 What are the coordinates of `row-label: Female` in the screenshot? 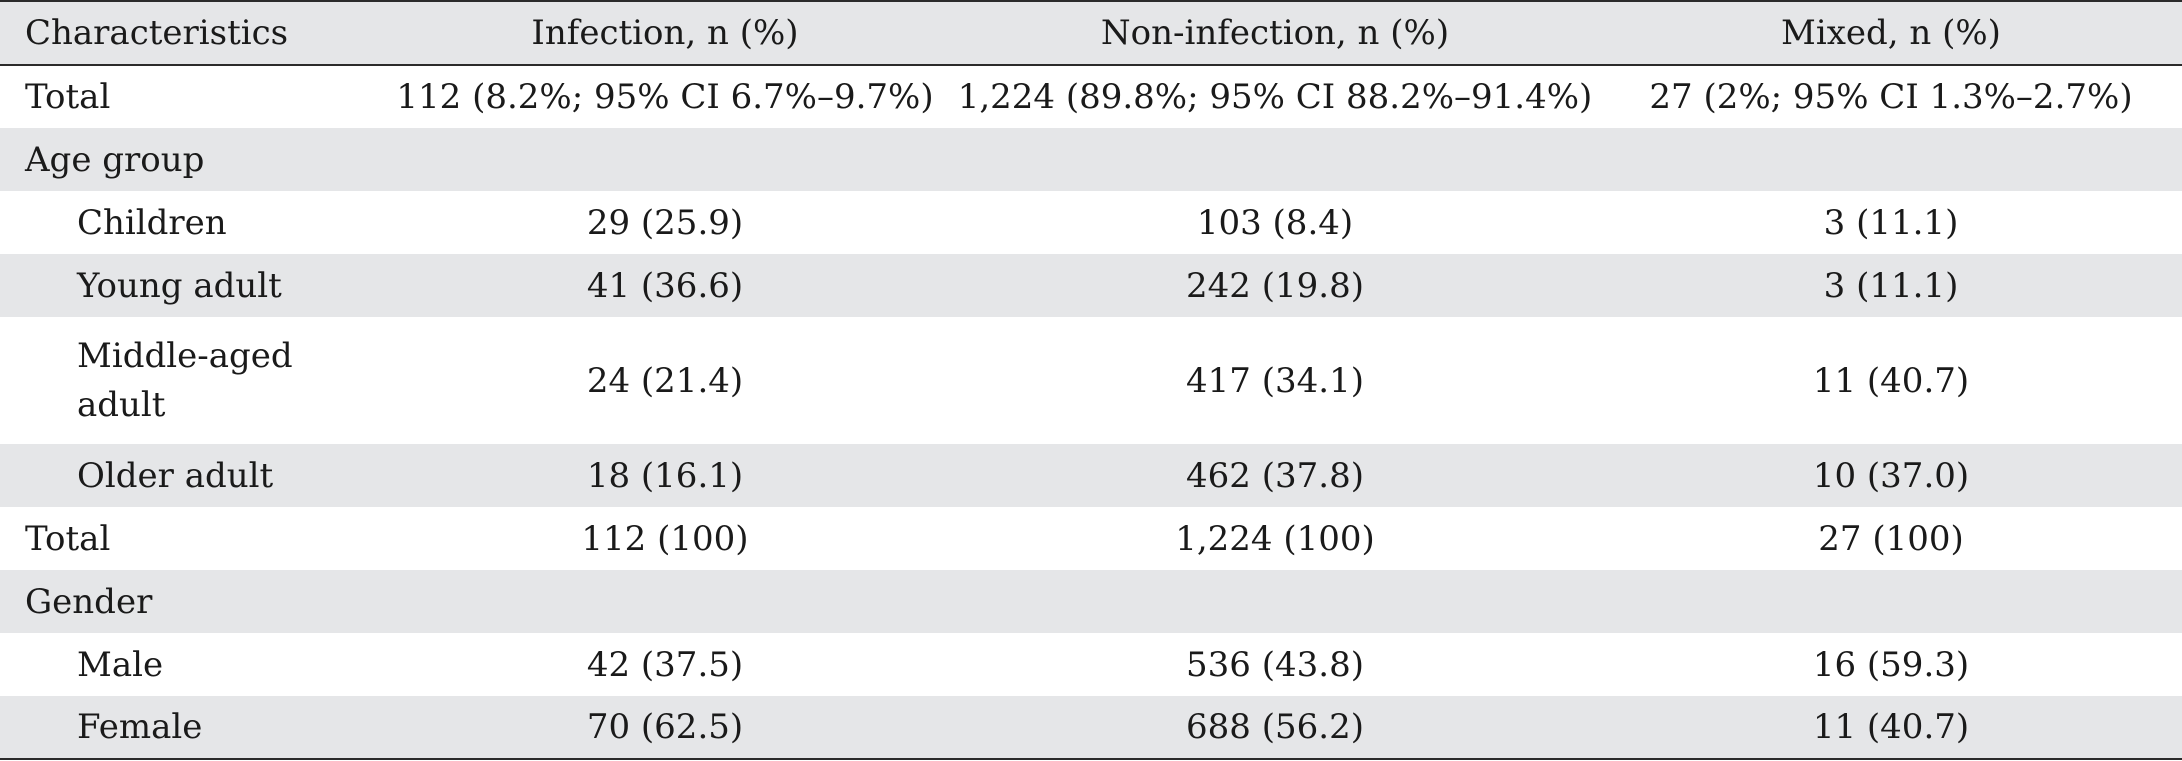 It's located at (190, 728).